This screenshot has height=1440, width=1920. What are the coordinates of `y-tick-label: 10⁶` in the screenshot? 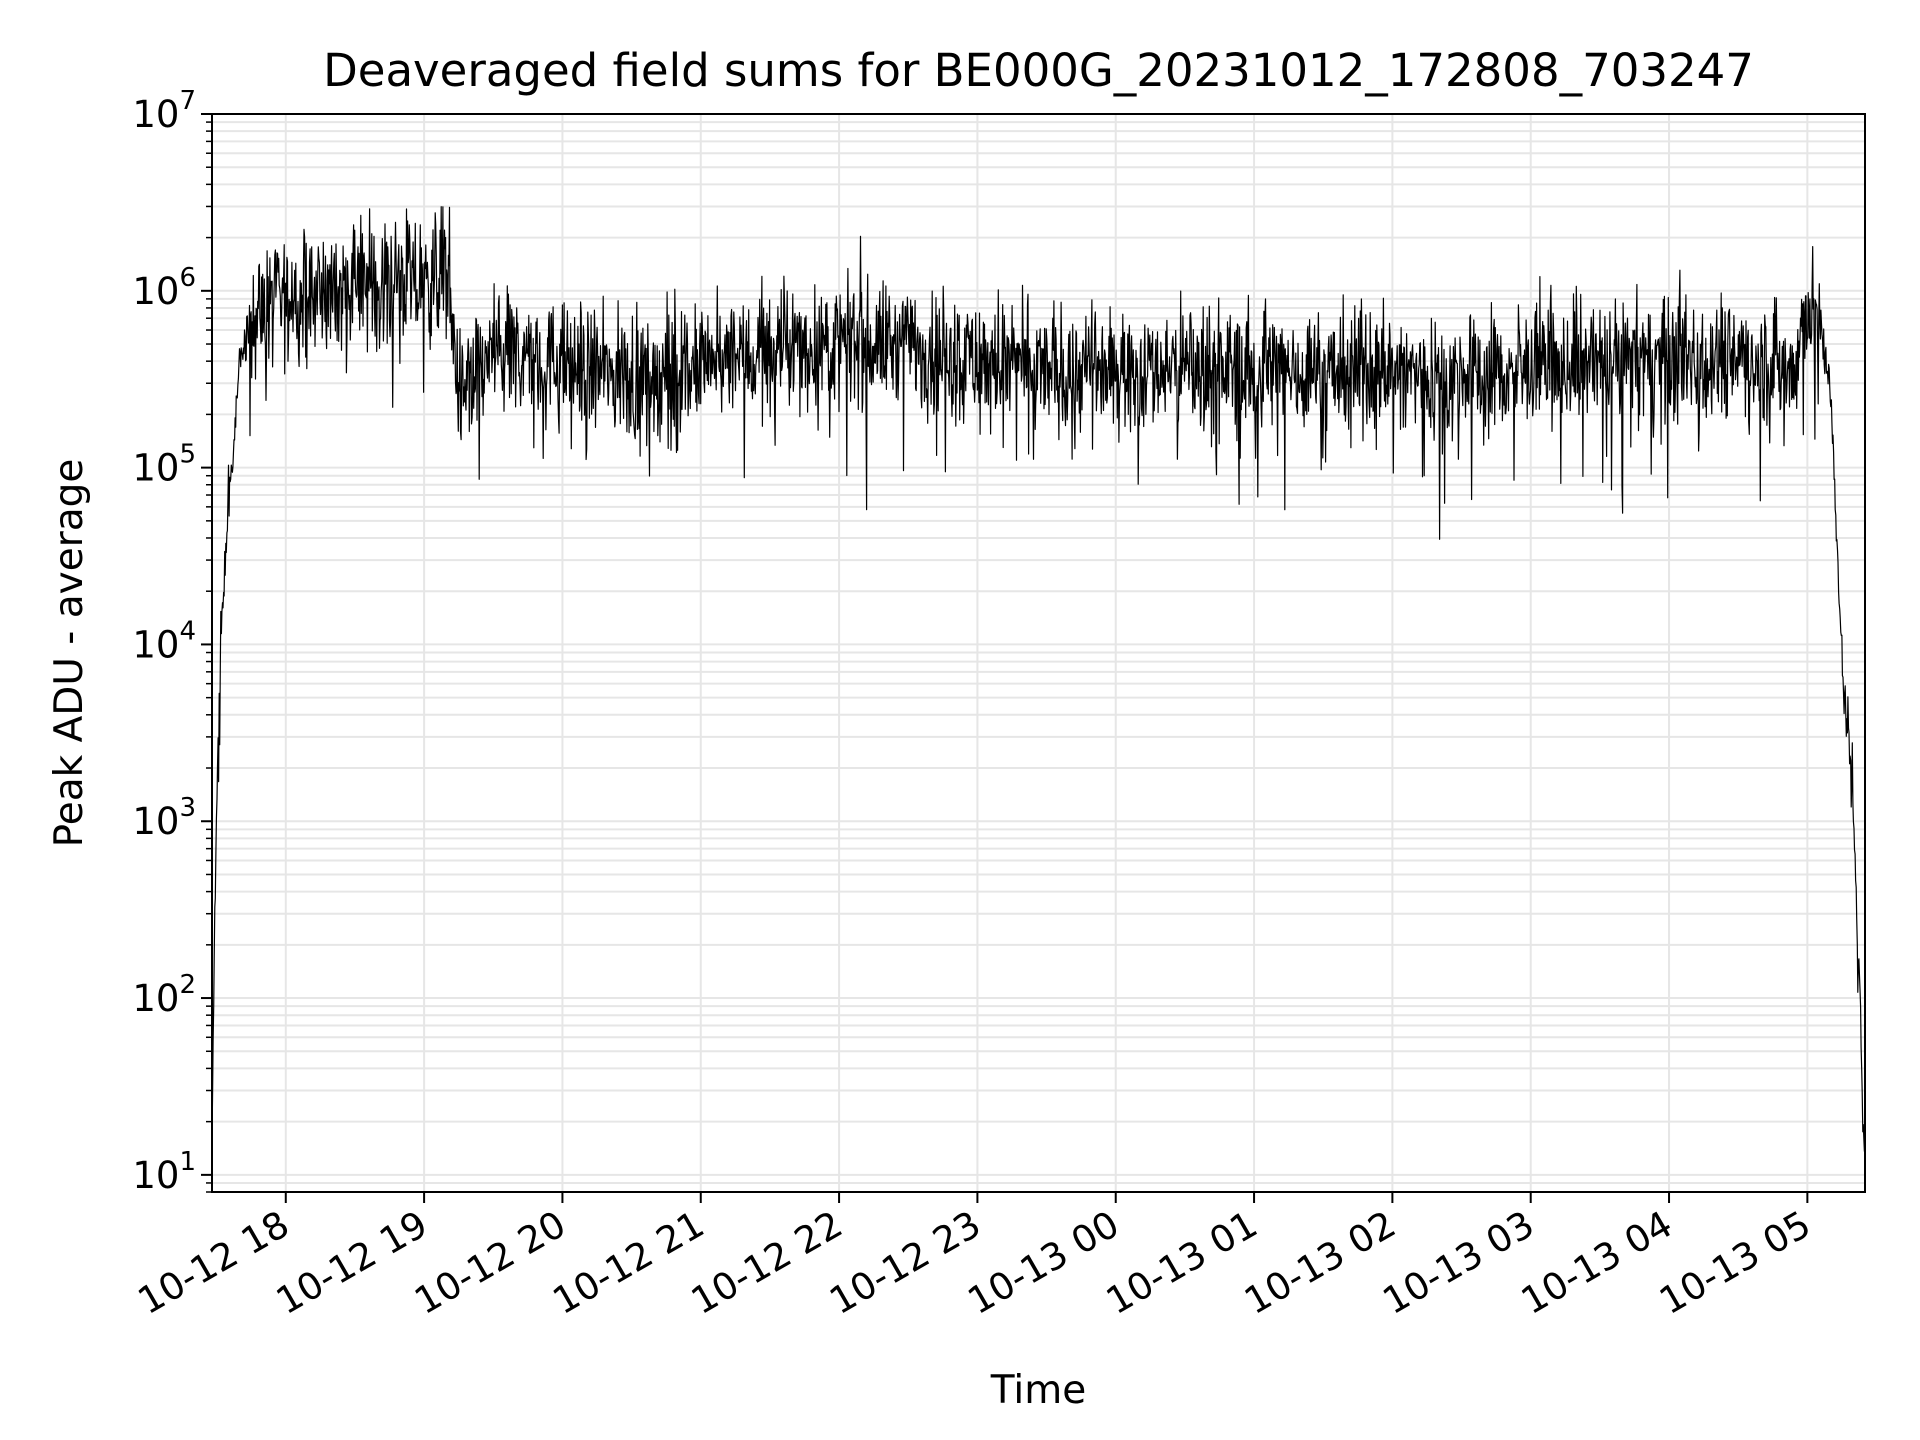 It's located at (164, 288).